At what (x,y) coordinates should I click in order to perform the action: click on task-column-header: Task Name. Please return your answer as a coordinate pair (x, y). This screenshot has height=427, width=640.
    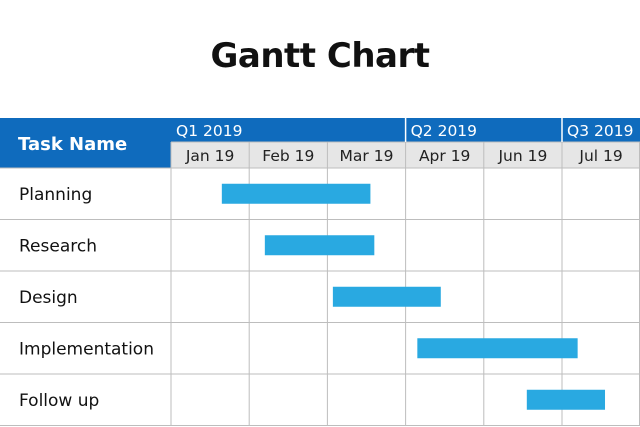
    Looking at the image, I should click on (72, 144).